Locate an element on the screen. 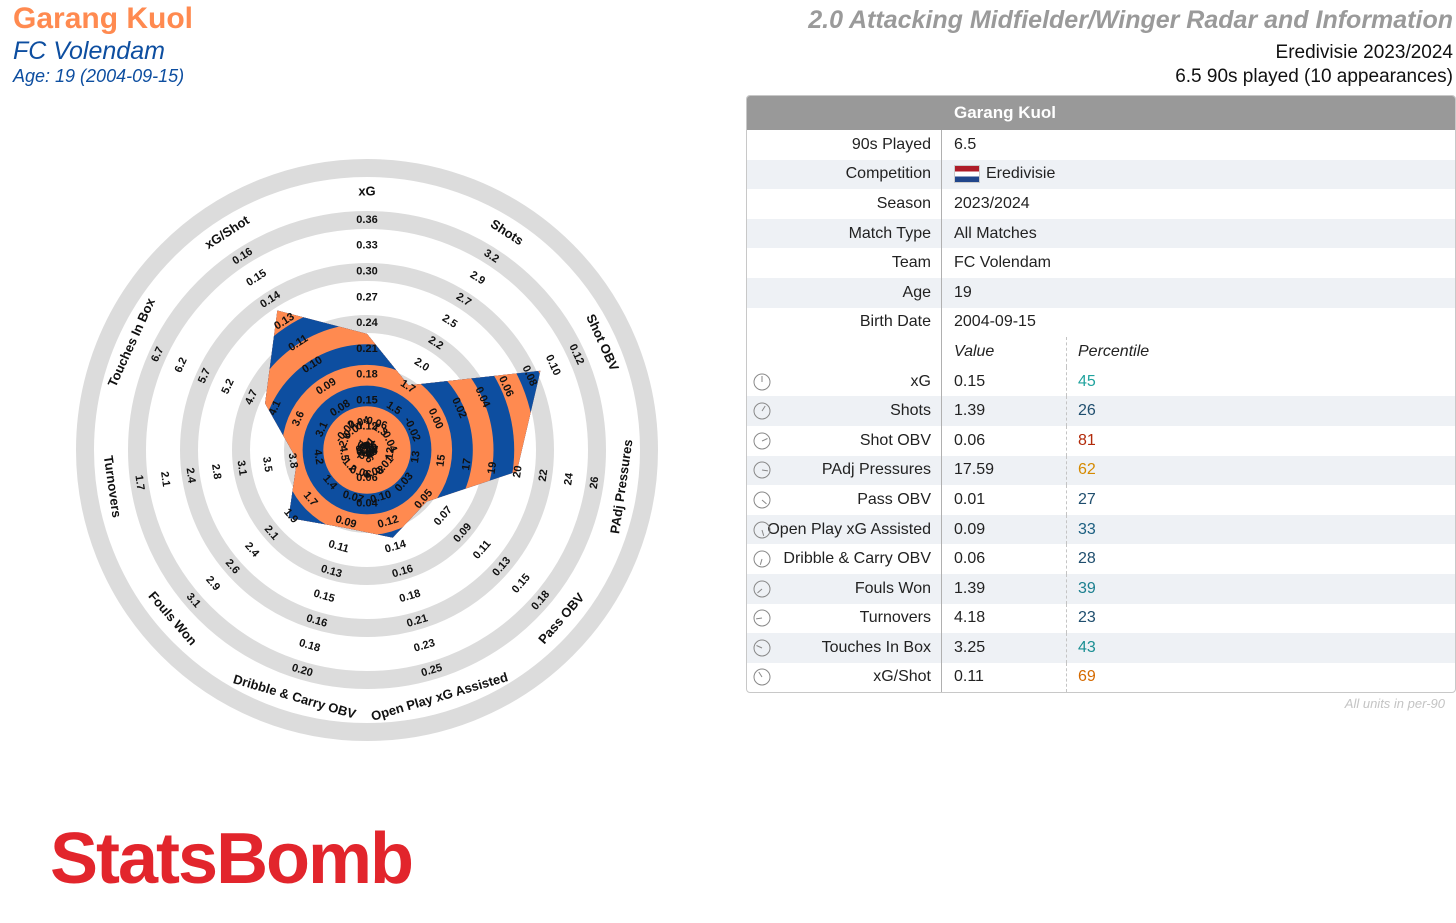  metric-label: xG/Shot is located at coordinates (844, 677).